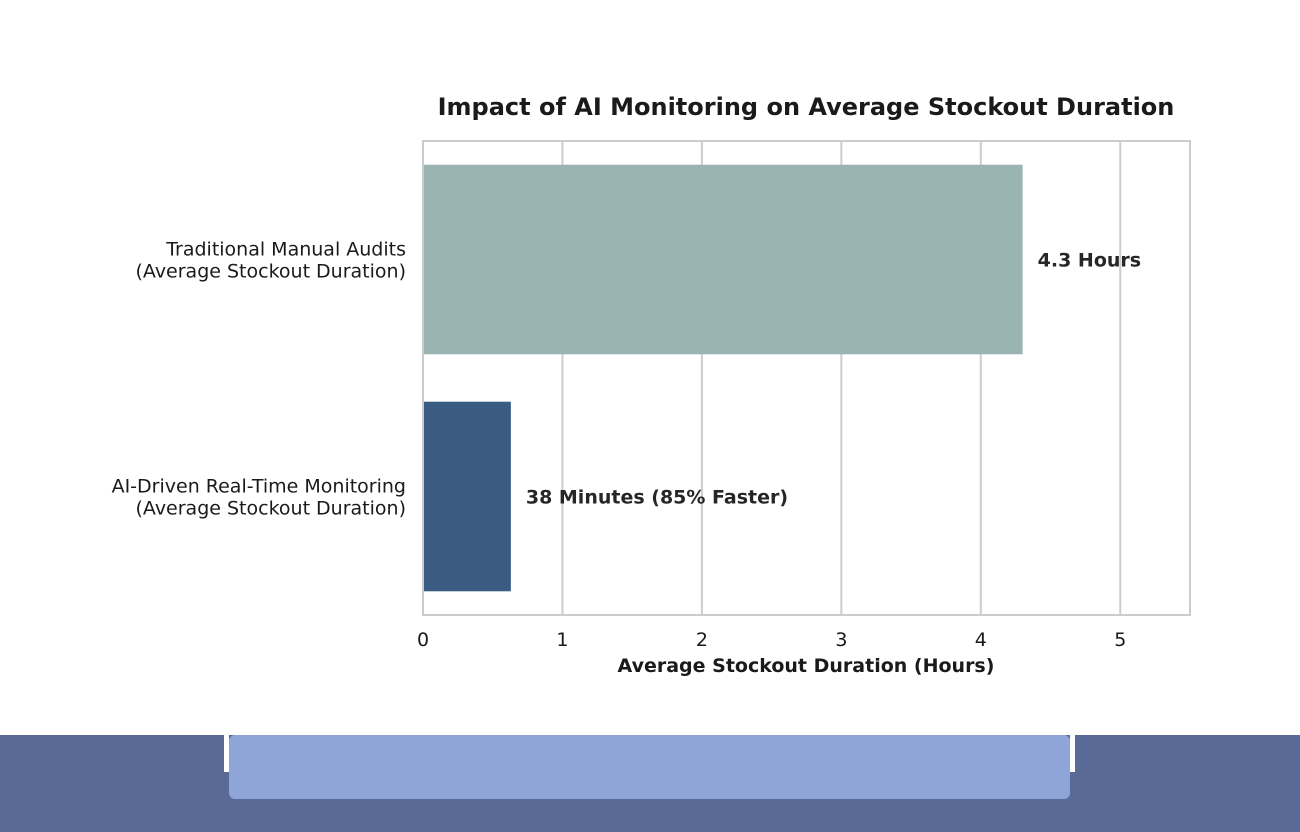 Image resolution: width=1300 pixels, height=832 pixels. Describe the element at coordinates (981, 640) in the screenshot. I see `x-tick-label-4: 4` at that location.